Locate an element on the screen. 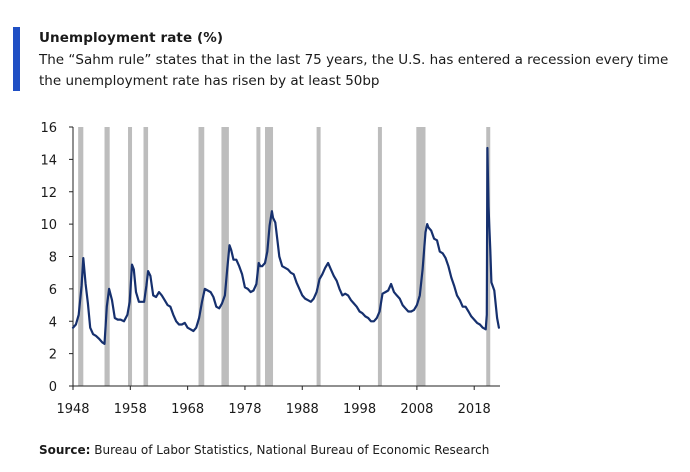 The width and height of the screenshot is (690, 472). y-tick-label: 12 is located at coordinates (48, 193).